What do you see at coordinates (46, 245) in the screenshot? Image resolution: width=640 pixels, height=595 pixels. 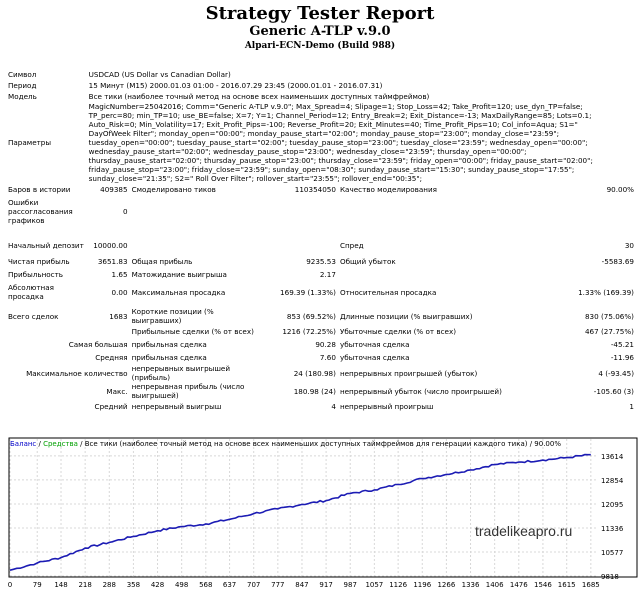 I see `deposit-label: Начальный депозит` at bounding box center [46, 245].